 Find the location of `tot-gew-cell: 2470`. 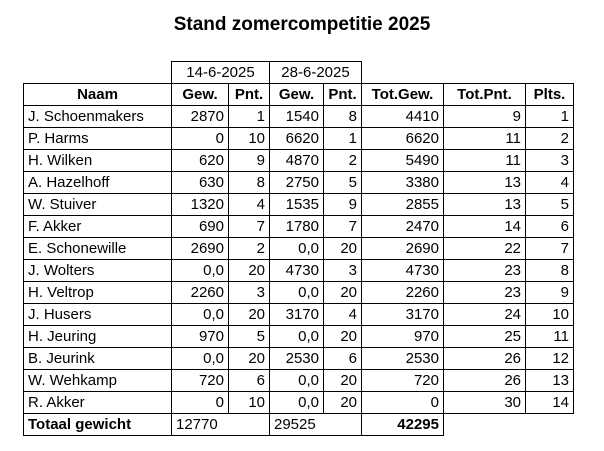

tot-gew-cell: 2470 is located at coordinates (402, 226).